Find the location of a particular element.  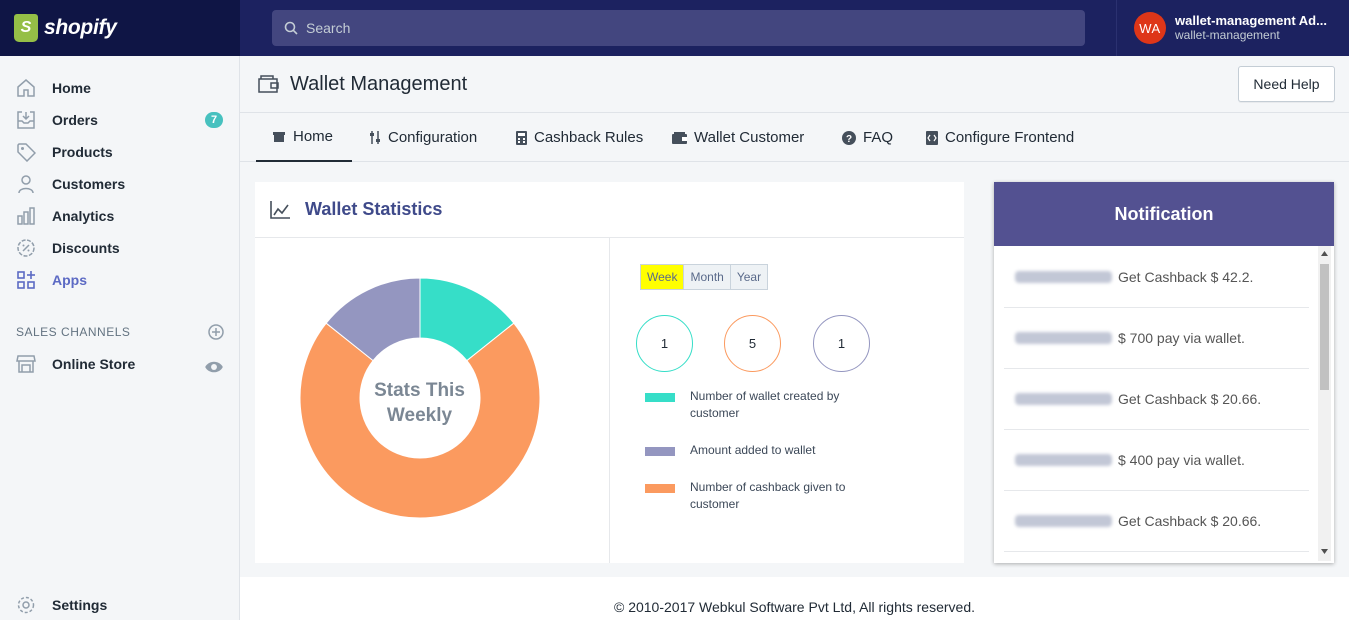

divider is located at coordinates (609, 400).